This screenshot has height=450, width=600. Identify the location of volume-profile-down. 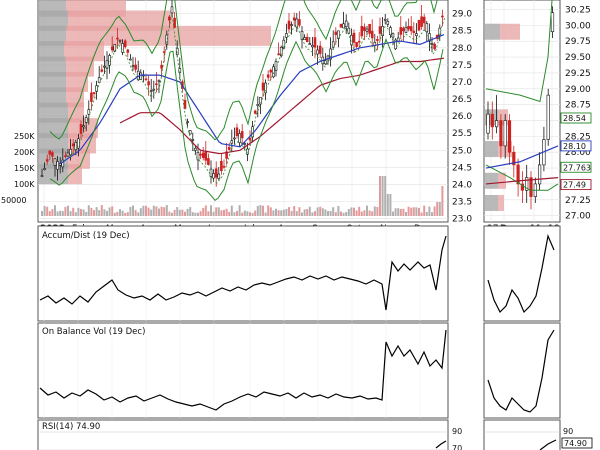
(80, 66).